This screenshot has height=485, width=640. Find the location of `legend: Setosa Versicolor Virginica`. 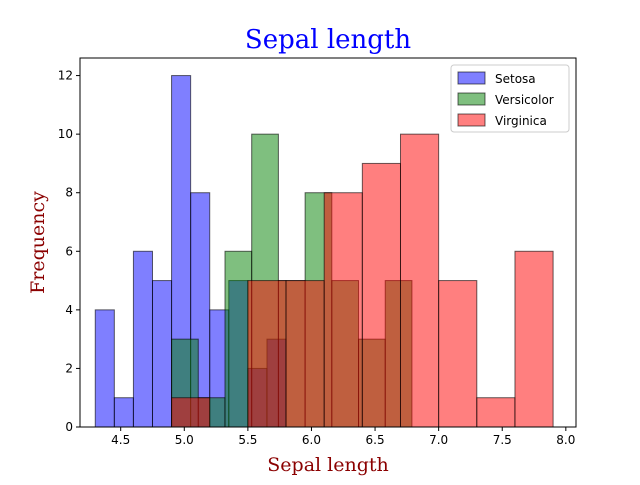

legend: Setosa Versicolor Virginica is located at coordinates (510, 98).